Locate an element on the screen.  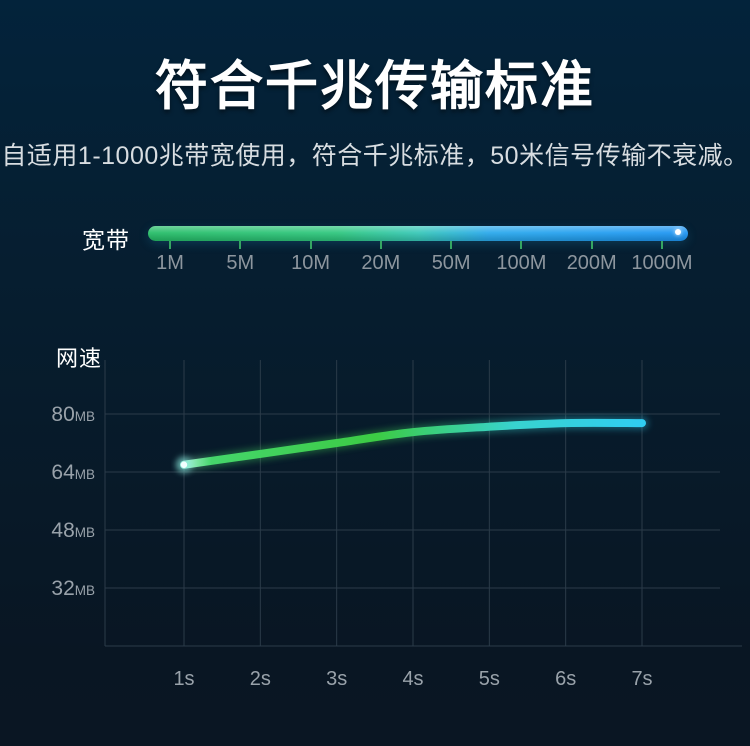
bandwidth-tick-label: 10M is located at coordinates (311, 263).